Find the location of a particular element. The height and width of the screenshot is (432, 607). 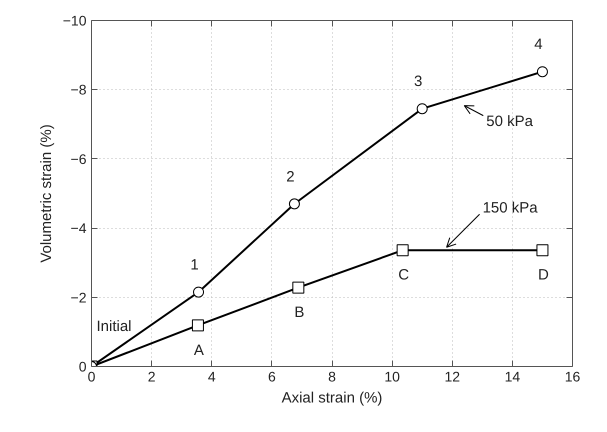

x-tick-label: 4 is located at coordinates (212, 376).